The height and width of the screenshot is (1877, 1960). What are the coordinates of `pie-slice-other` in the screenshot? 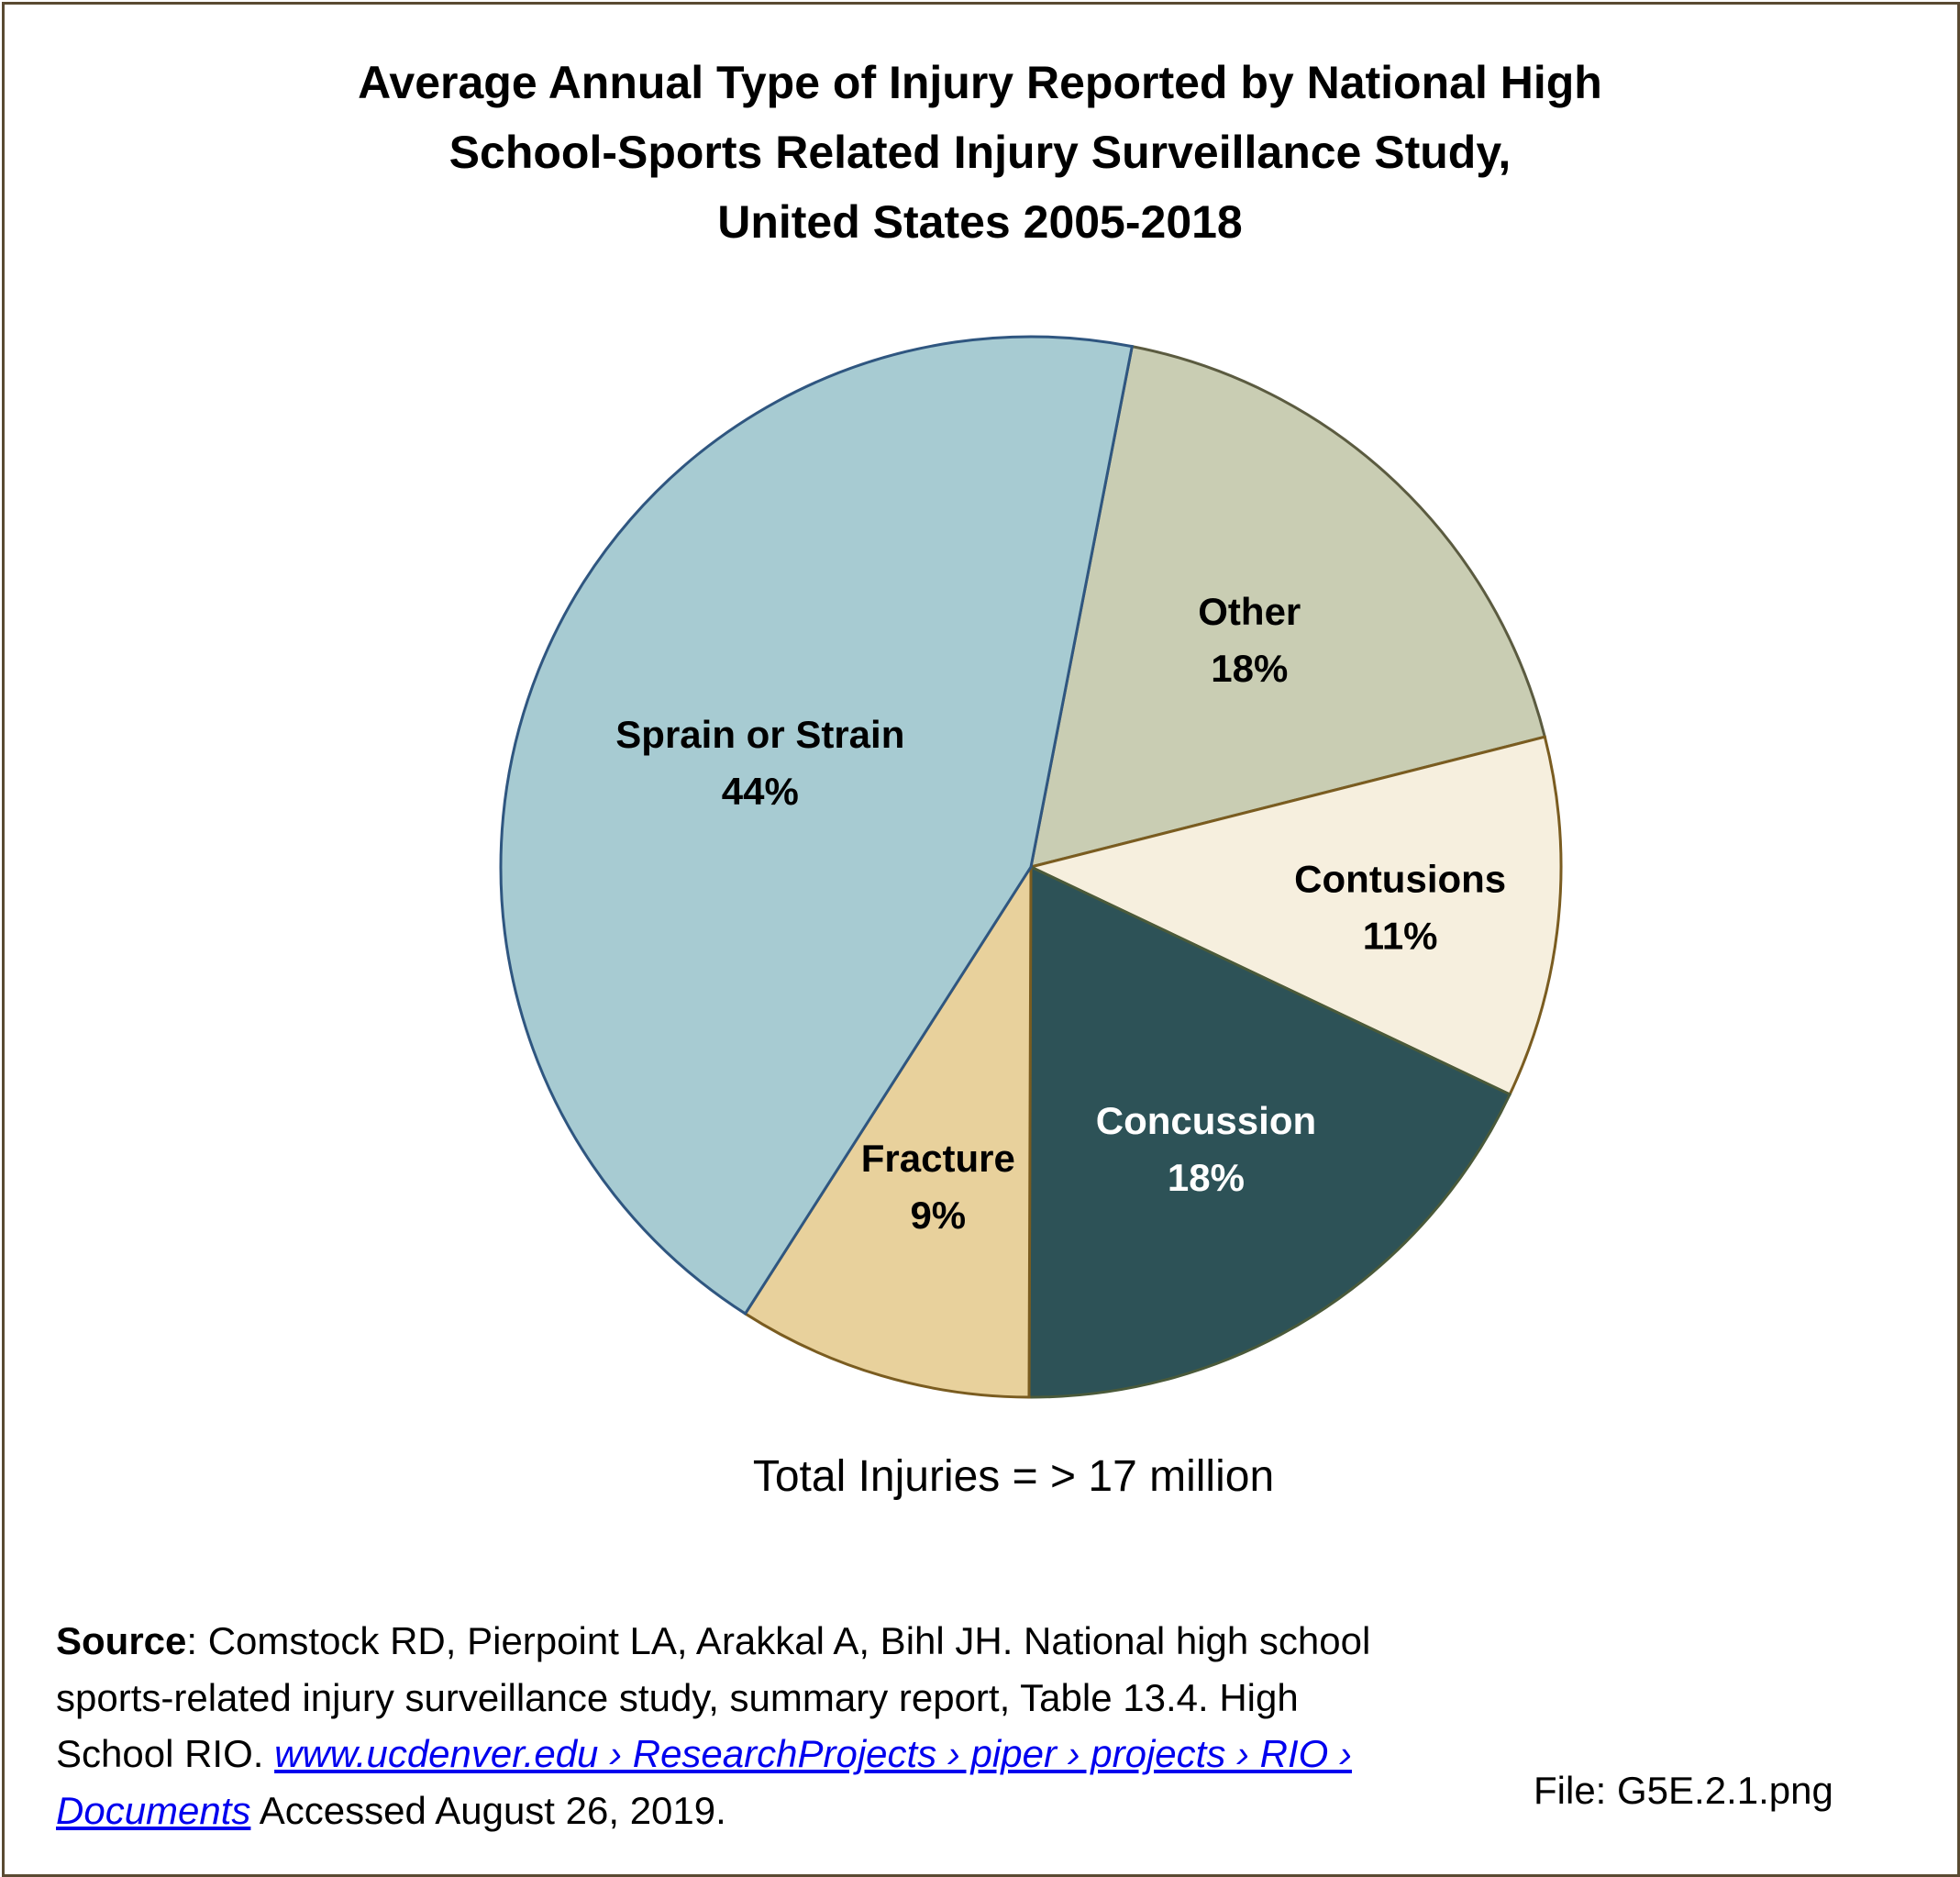 It's located at (1288, 607).